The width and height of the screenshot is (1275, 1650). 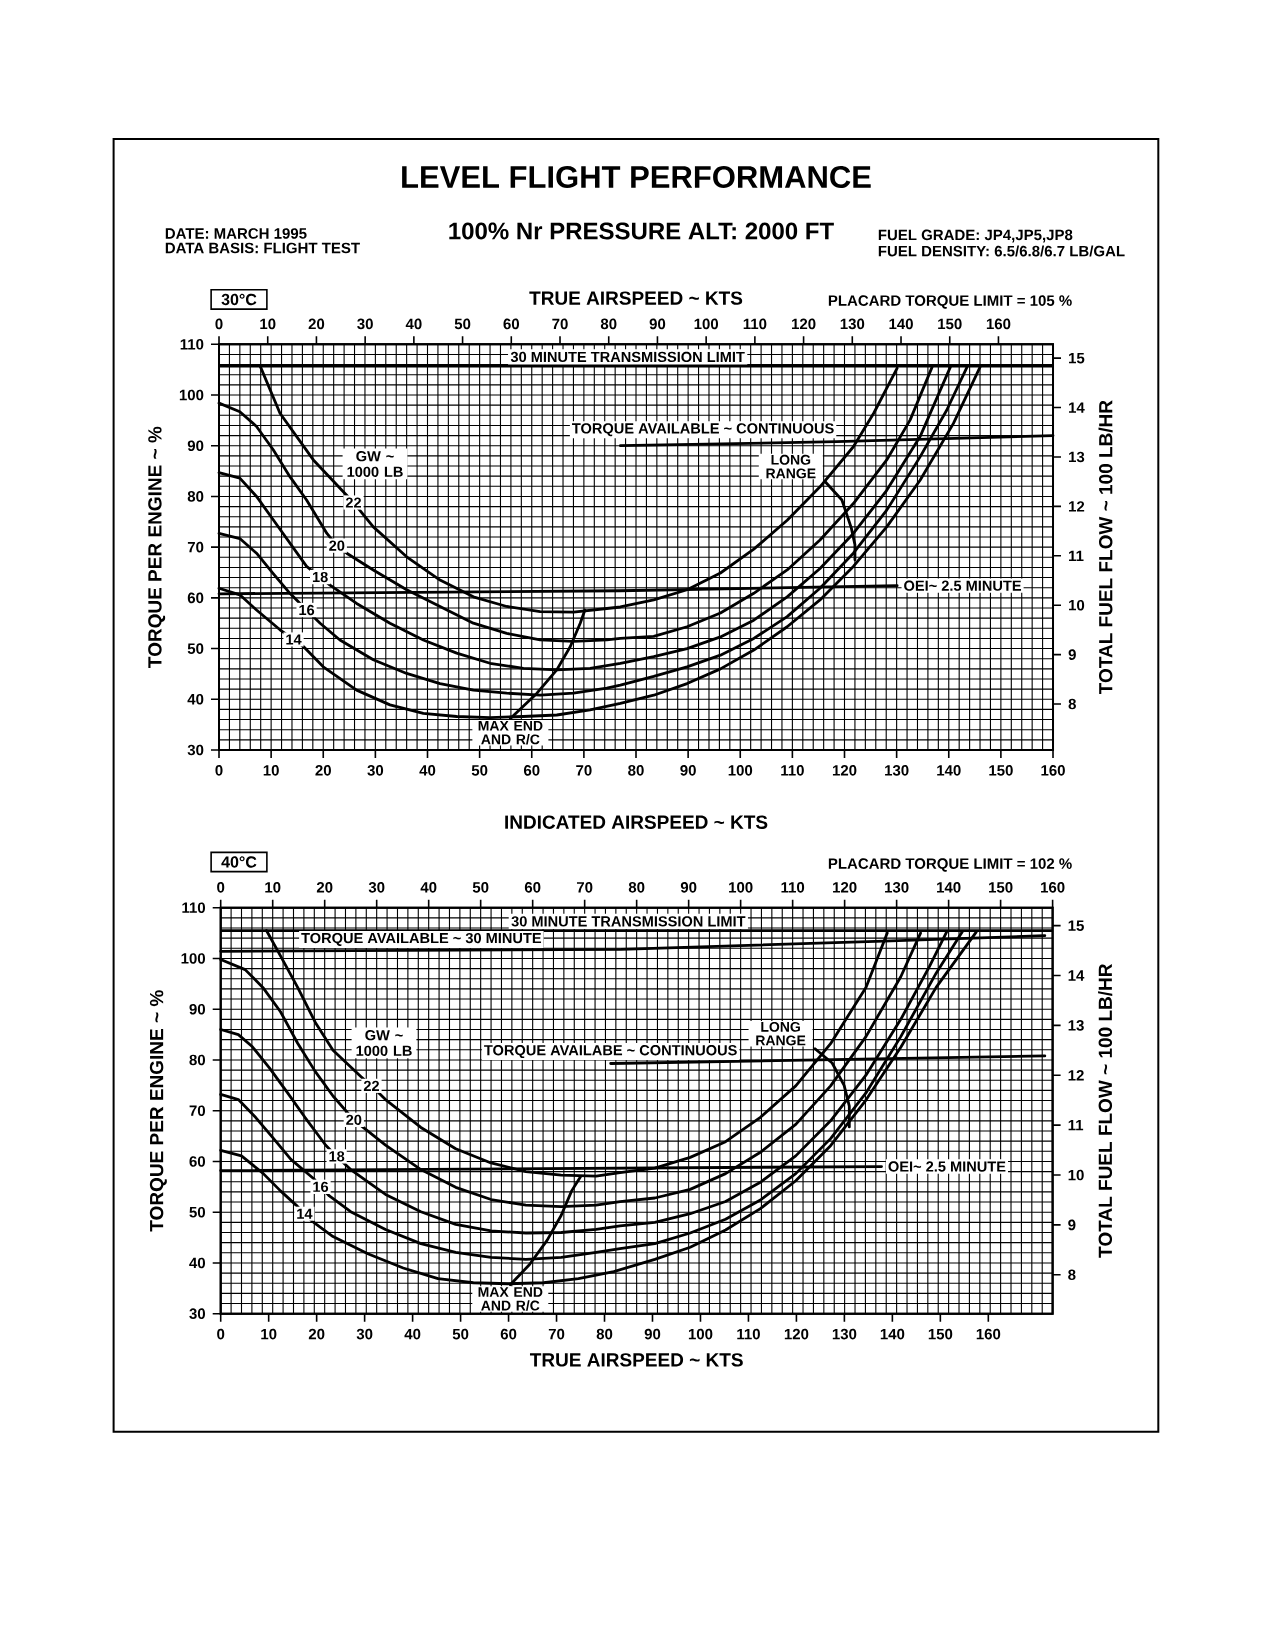 What do you see at coordinates (262, 248) in the screenshot?
I see `text: DATA BASIS: FLIGHT TEST` at bounding box center [262, 248].